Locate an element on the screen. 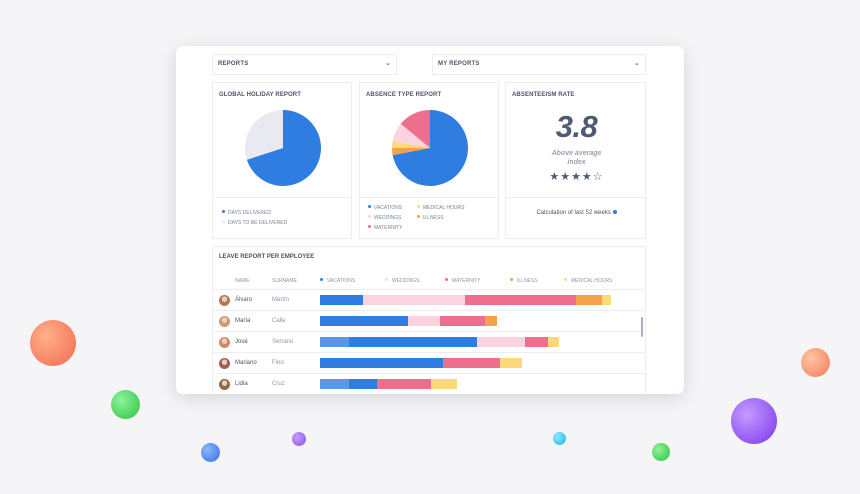 Image resolution: width=860 pixels, height=494 pixels. absenteeism-title: ABSENTEEISM RATE is located at coordinates (543, 95).